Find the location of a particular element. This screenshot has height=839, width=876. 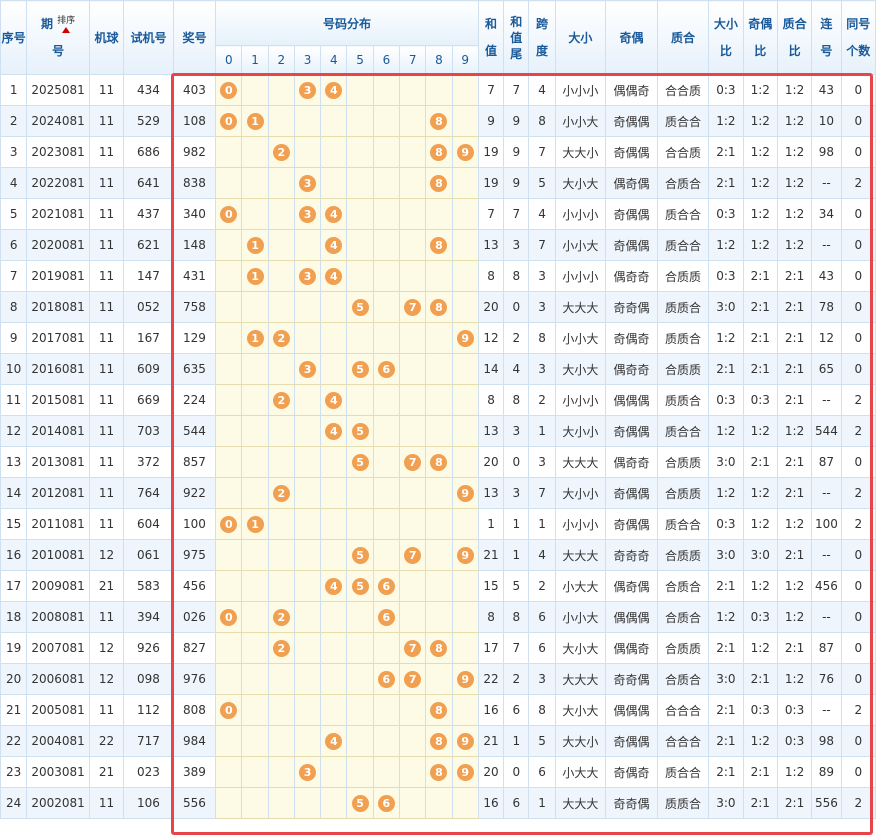

cell-tail: 6 is located at coordinates (516, 803).